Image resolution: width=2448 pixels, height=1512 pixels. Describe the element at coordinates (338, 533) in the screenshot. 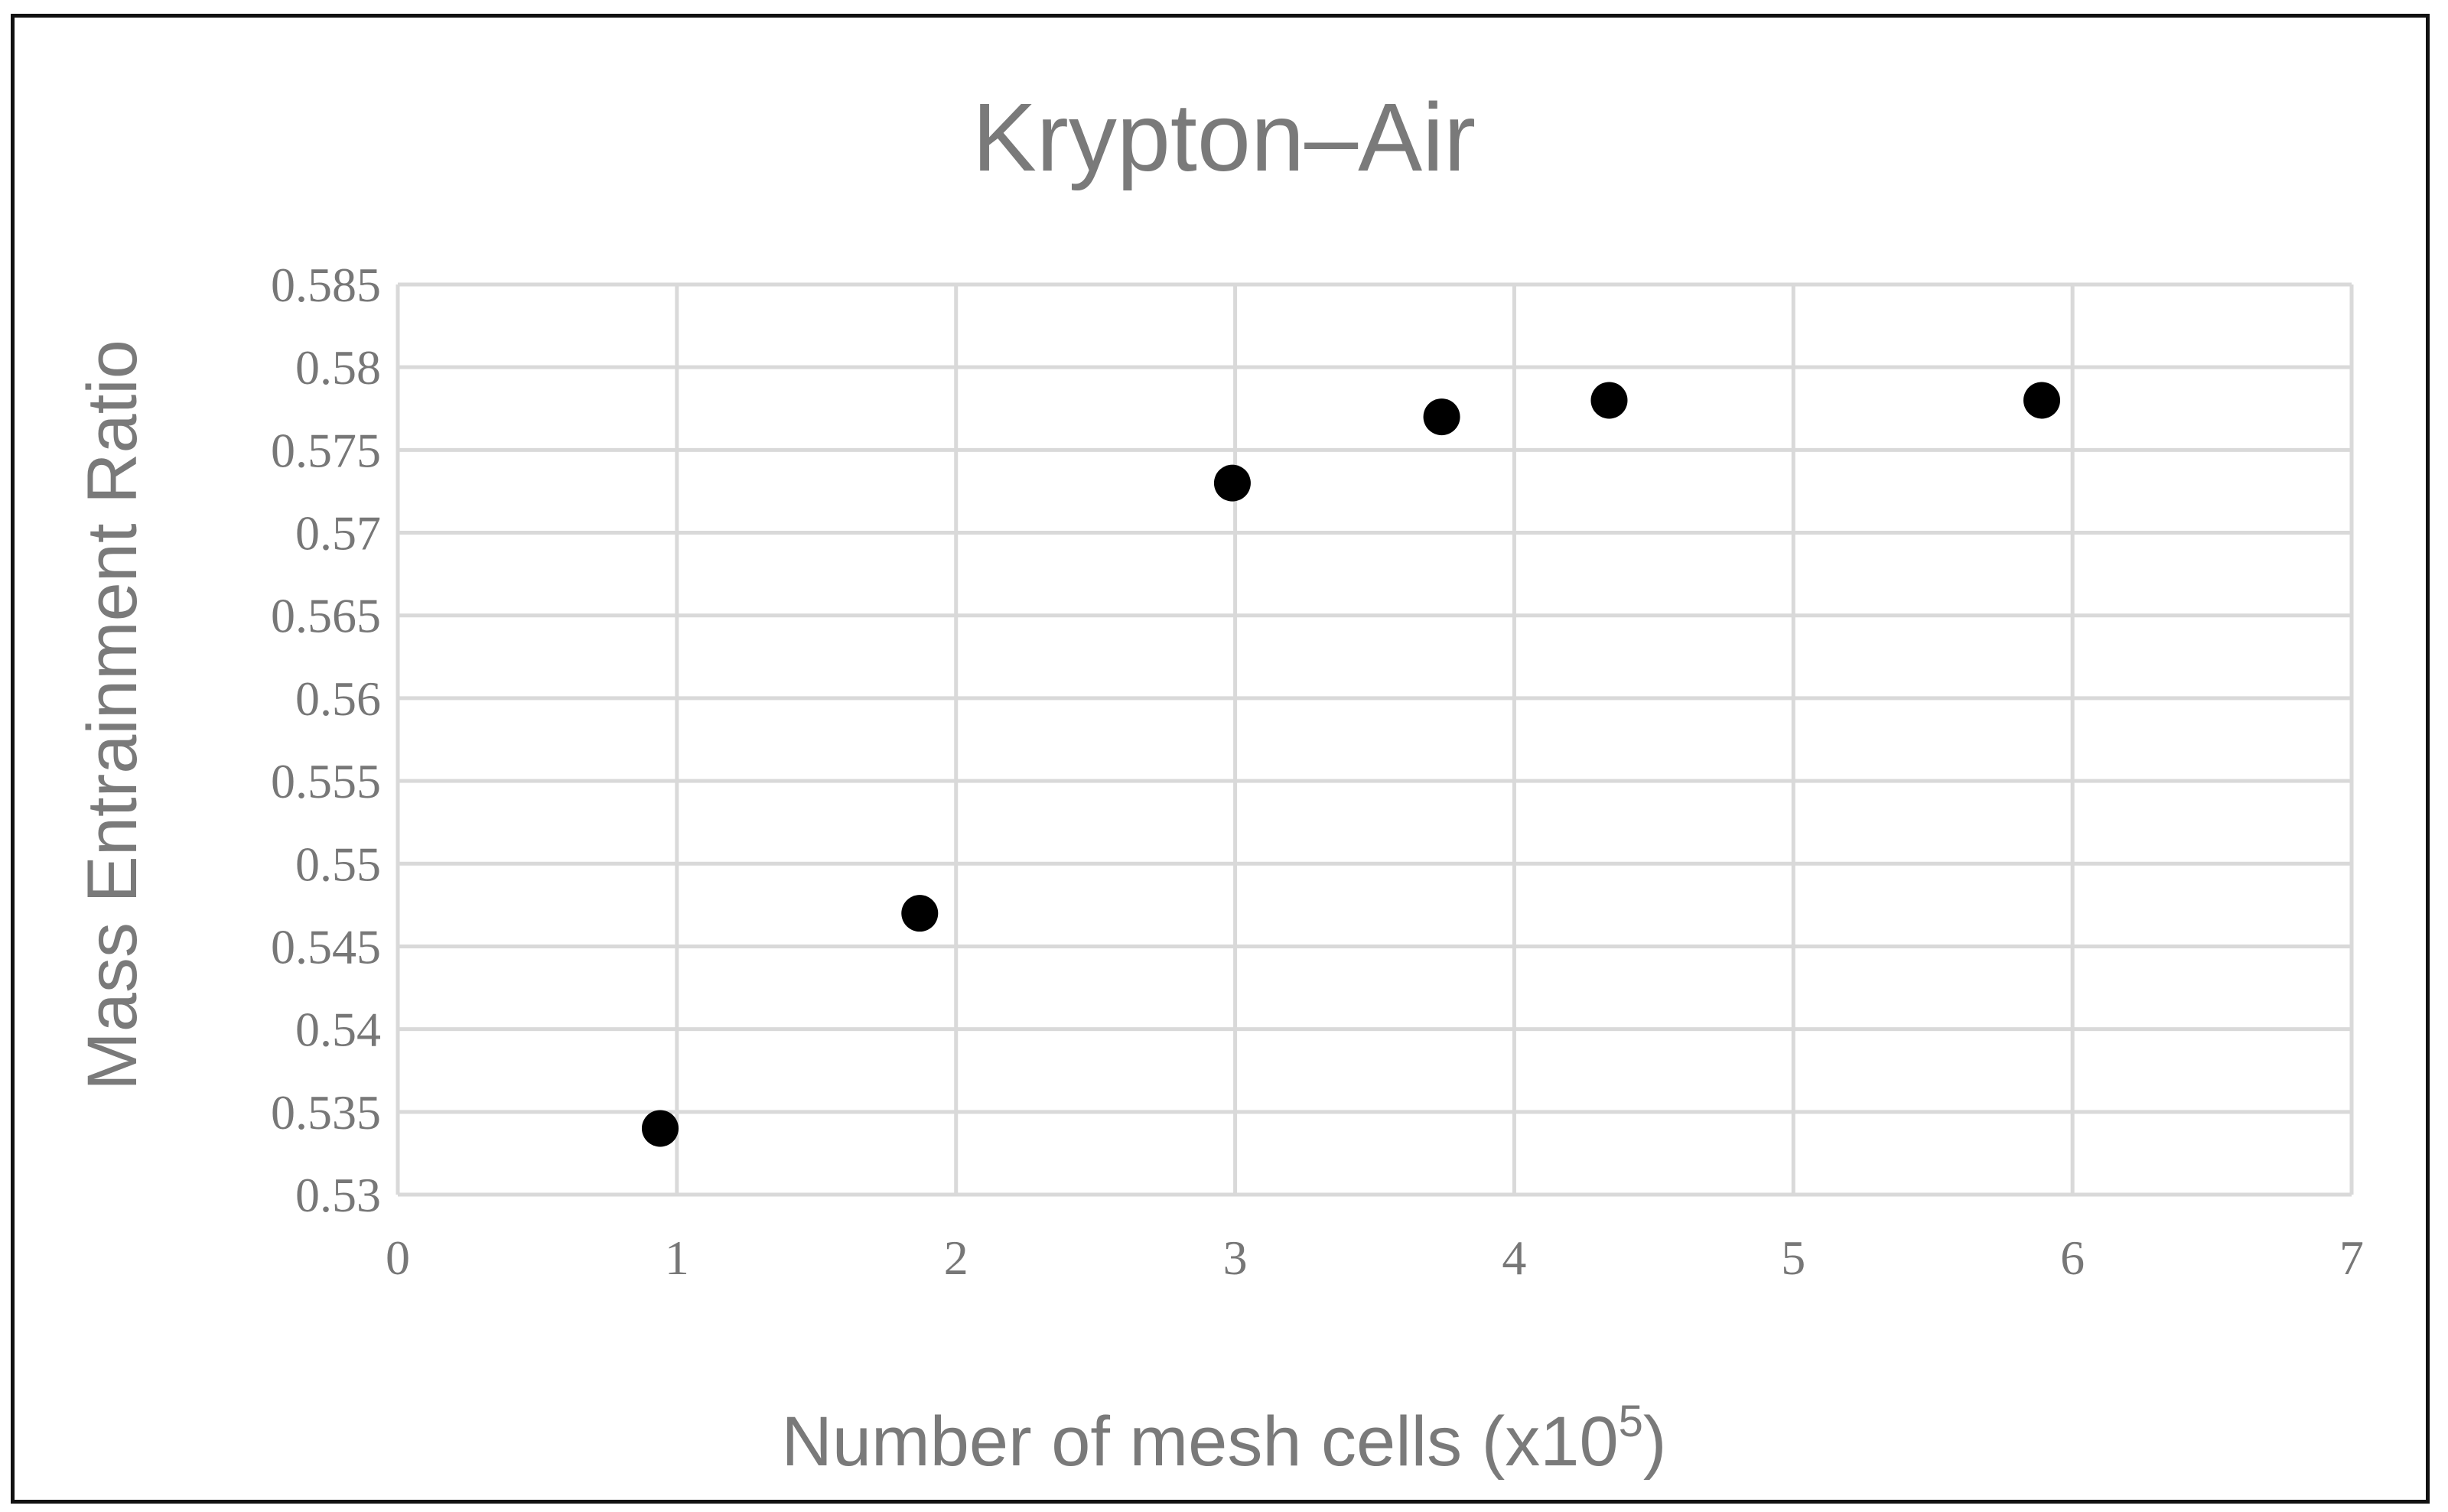

I see `y-tick-label: 0.57` at that location.